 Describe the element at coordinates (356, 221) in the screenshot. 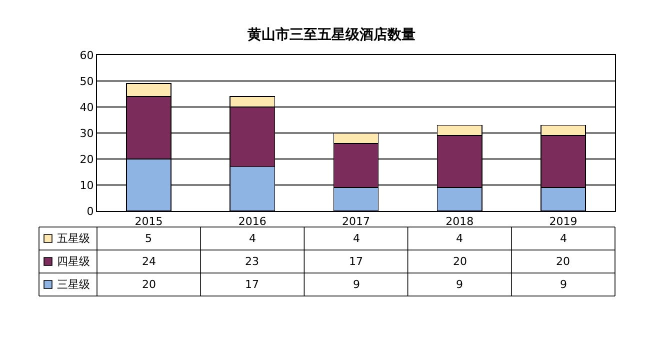

I see `x-tick-label: 2017` at that location.